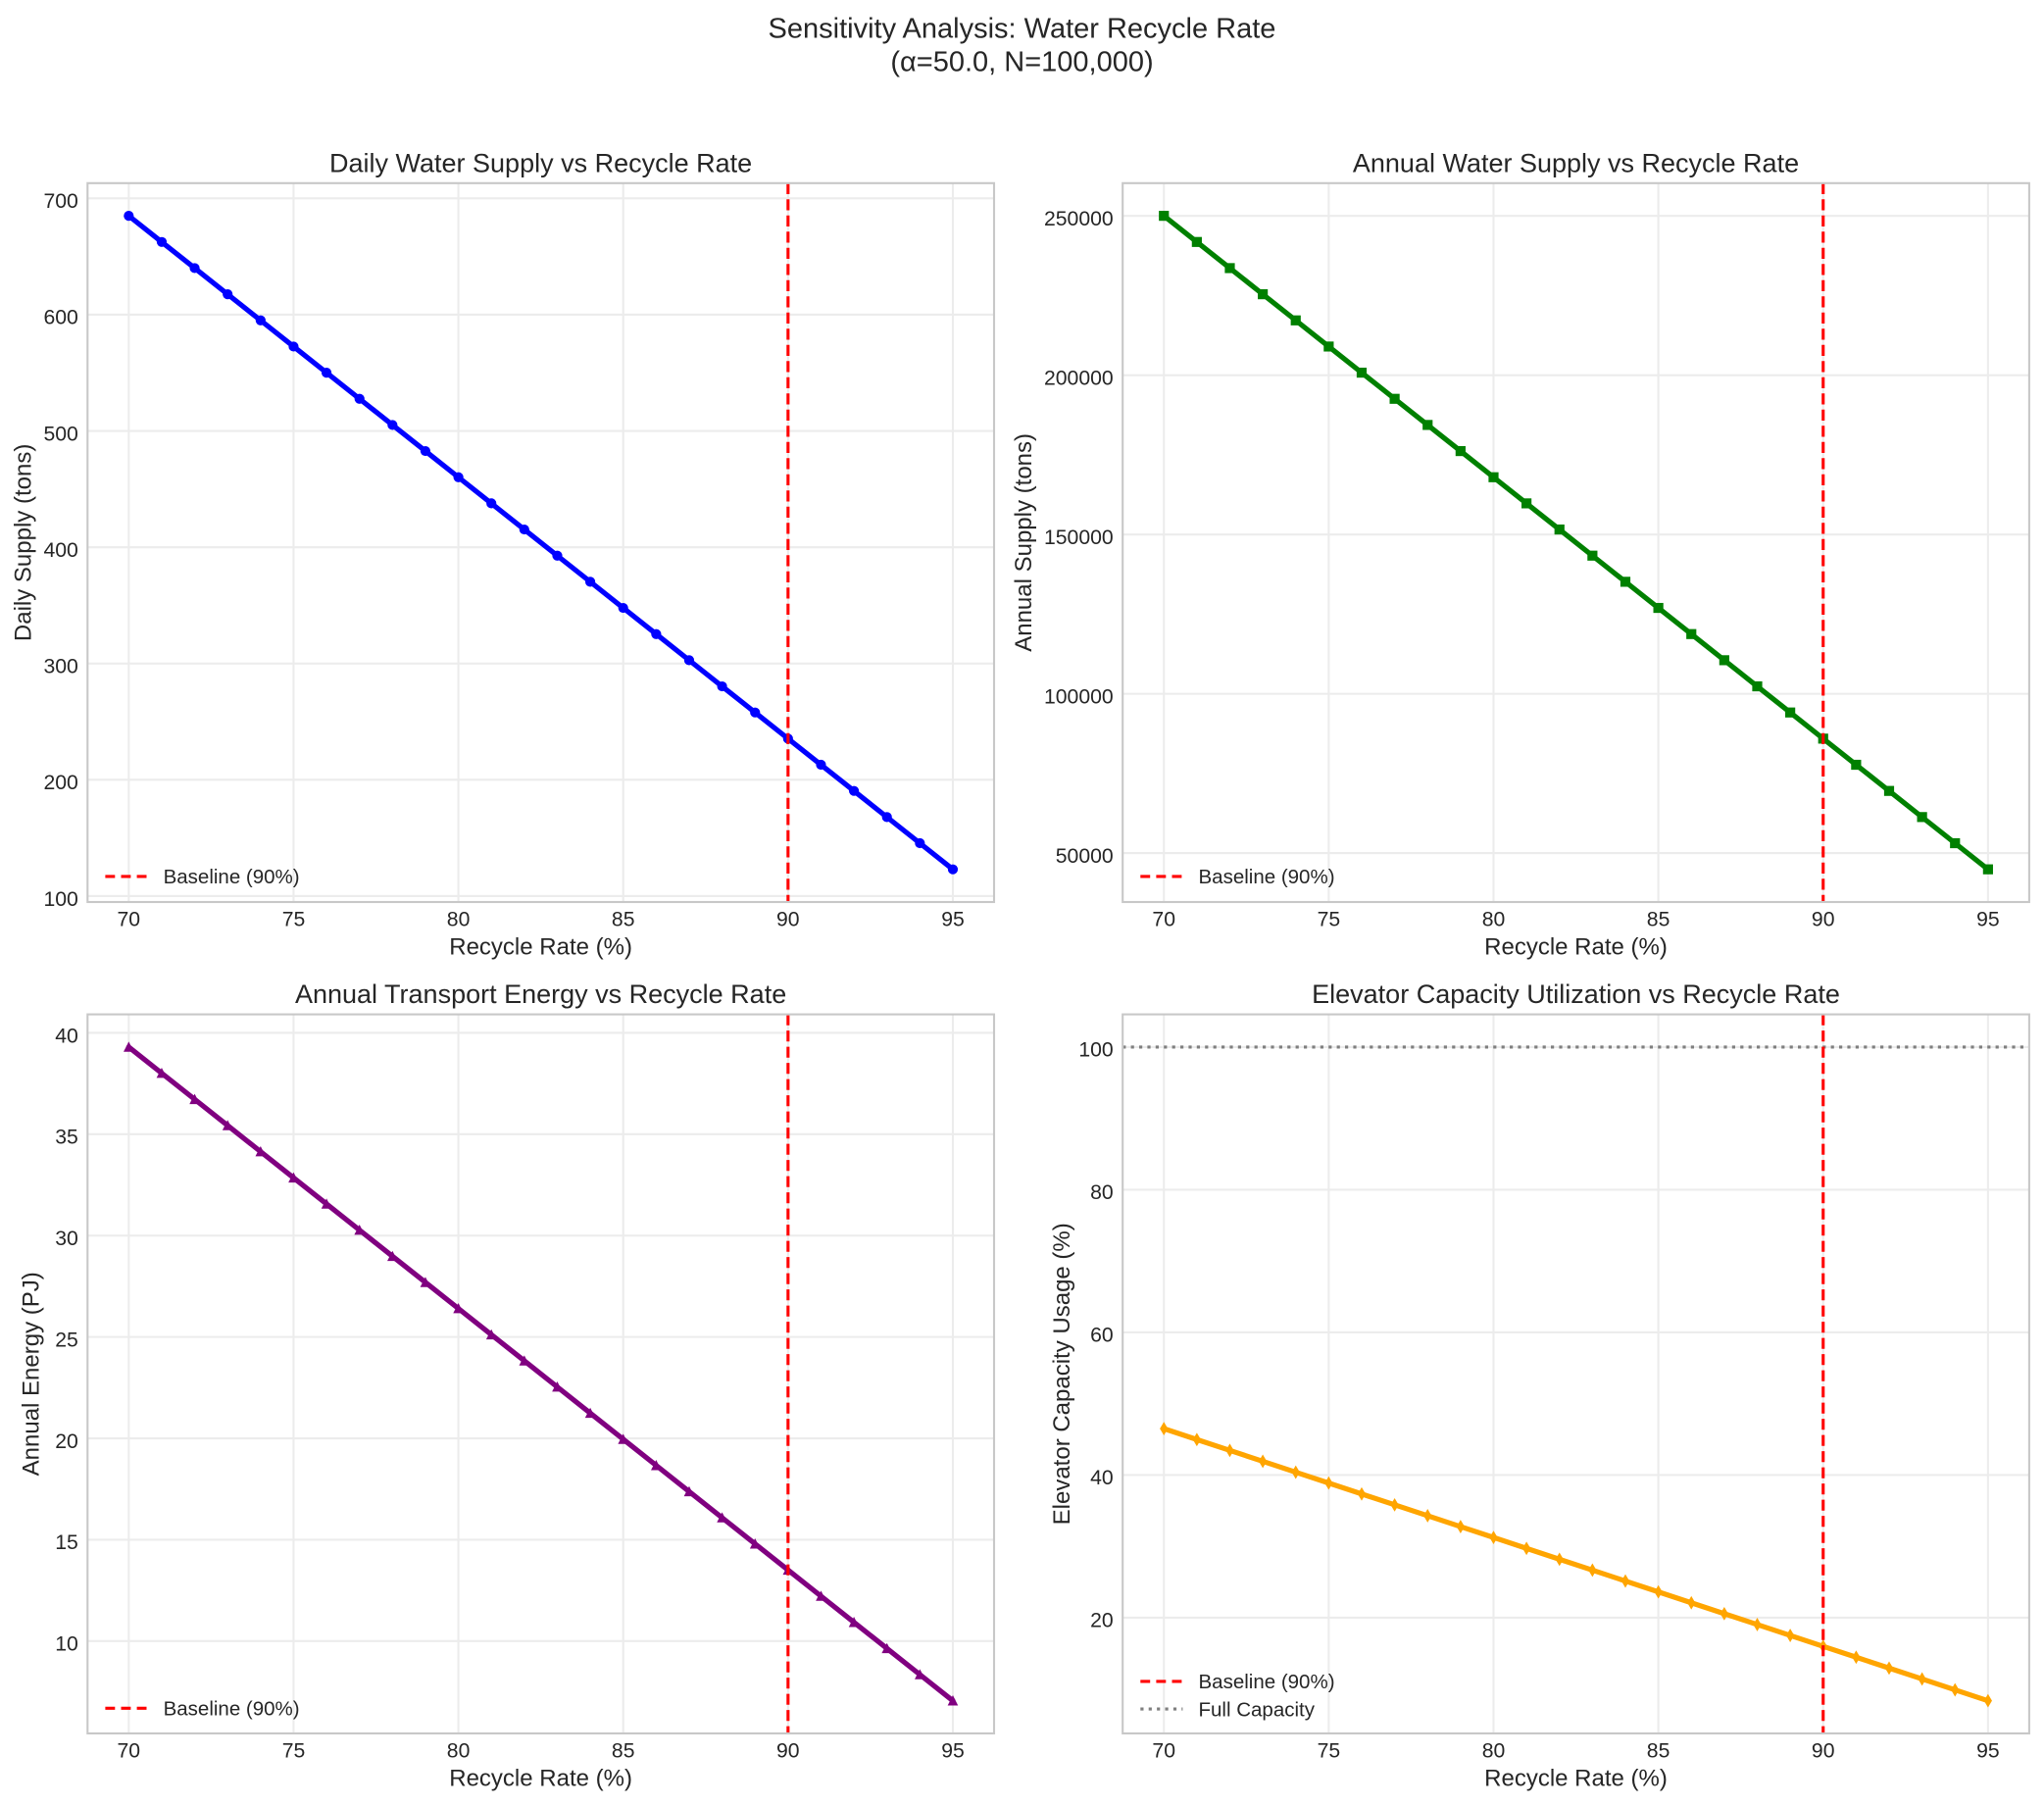  What do you see at coordinates (66, 1138) in the screenshot?
I see `svg-text: 35` at bounding box center [66, 1138].